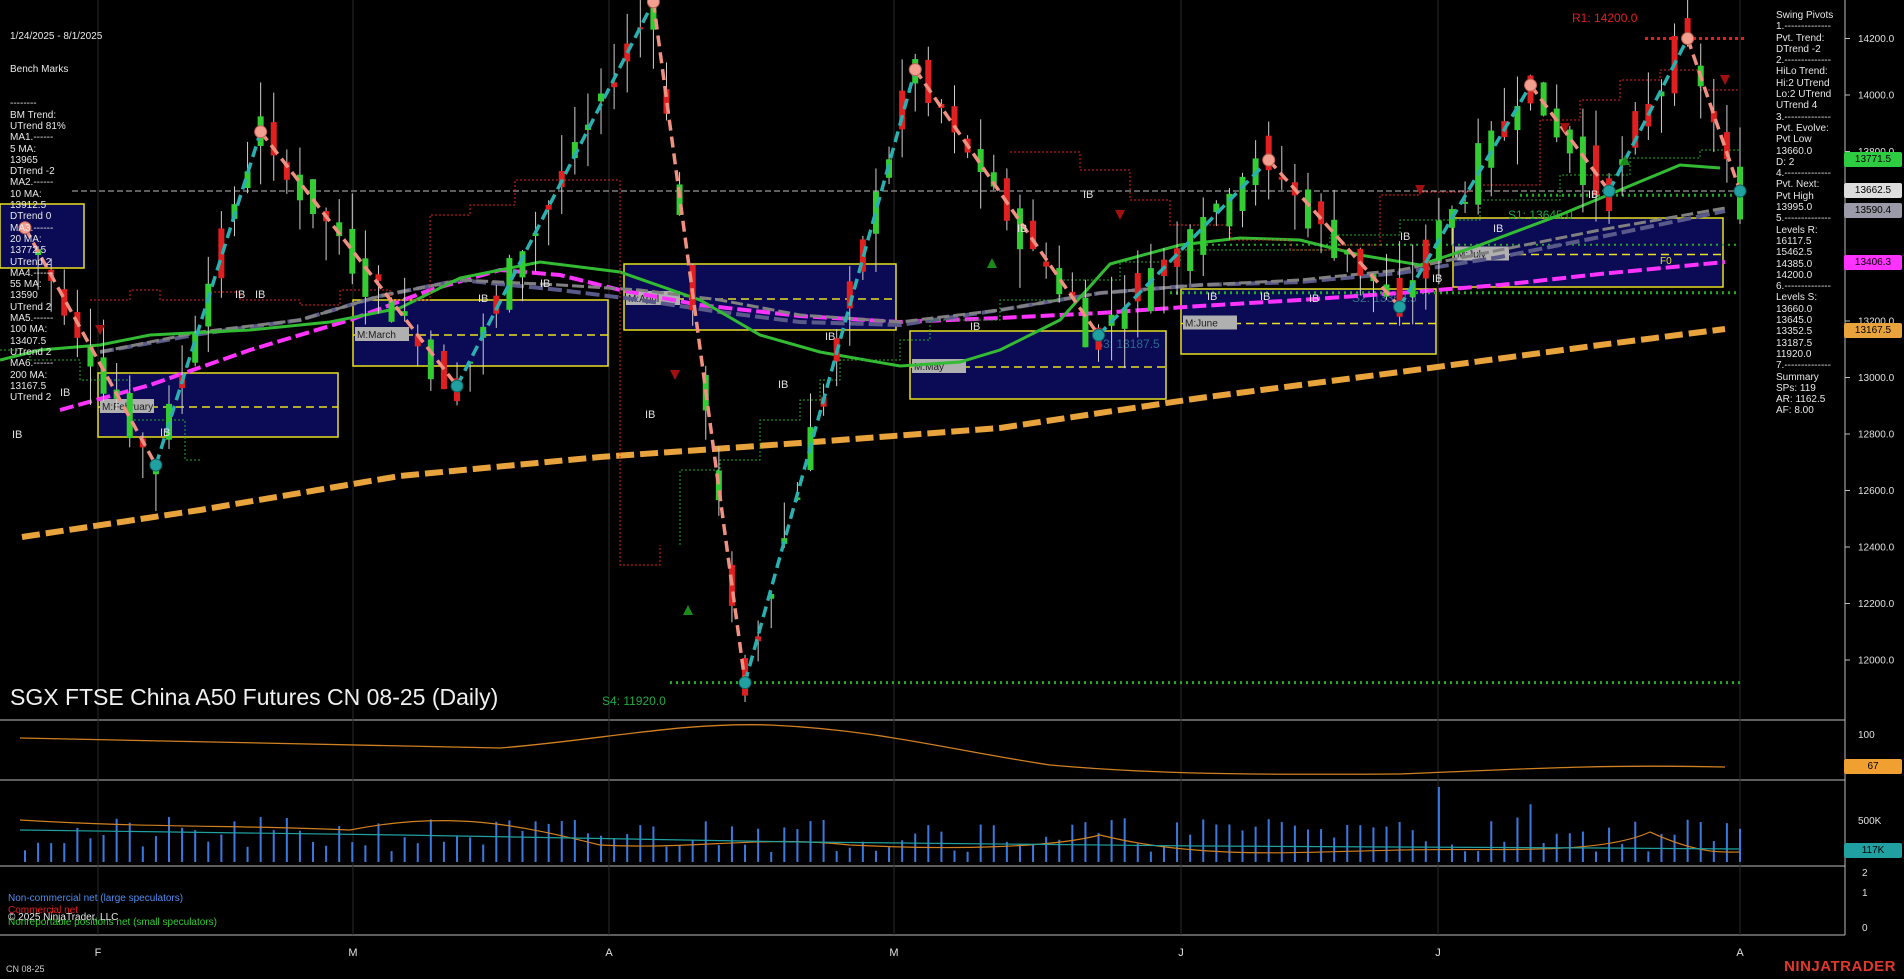 This screenshot has width=1904, height=979. What do you see at coordinates (1803, 83) in the screenshot?
I see `swing-pivot-line: Hi:2 UTrend` at bounding box center [1803, 83].